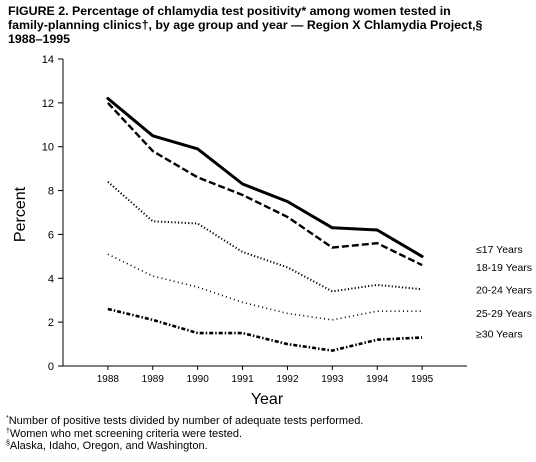  What do you see at coordinates (377, 379) in the screenshot?
I see `x-tick-label: 1994` at bounding box center [377, 379].